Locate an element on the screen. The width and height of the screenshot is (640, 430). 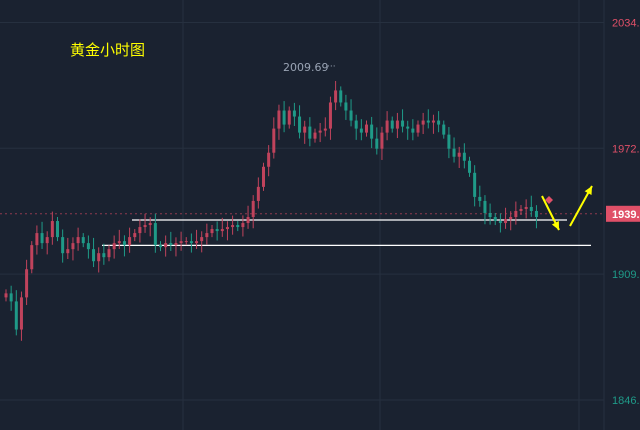
chart-title: 黄金小时图 is located at coordinates (107, 50).